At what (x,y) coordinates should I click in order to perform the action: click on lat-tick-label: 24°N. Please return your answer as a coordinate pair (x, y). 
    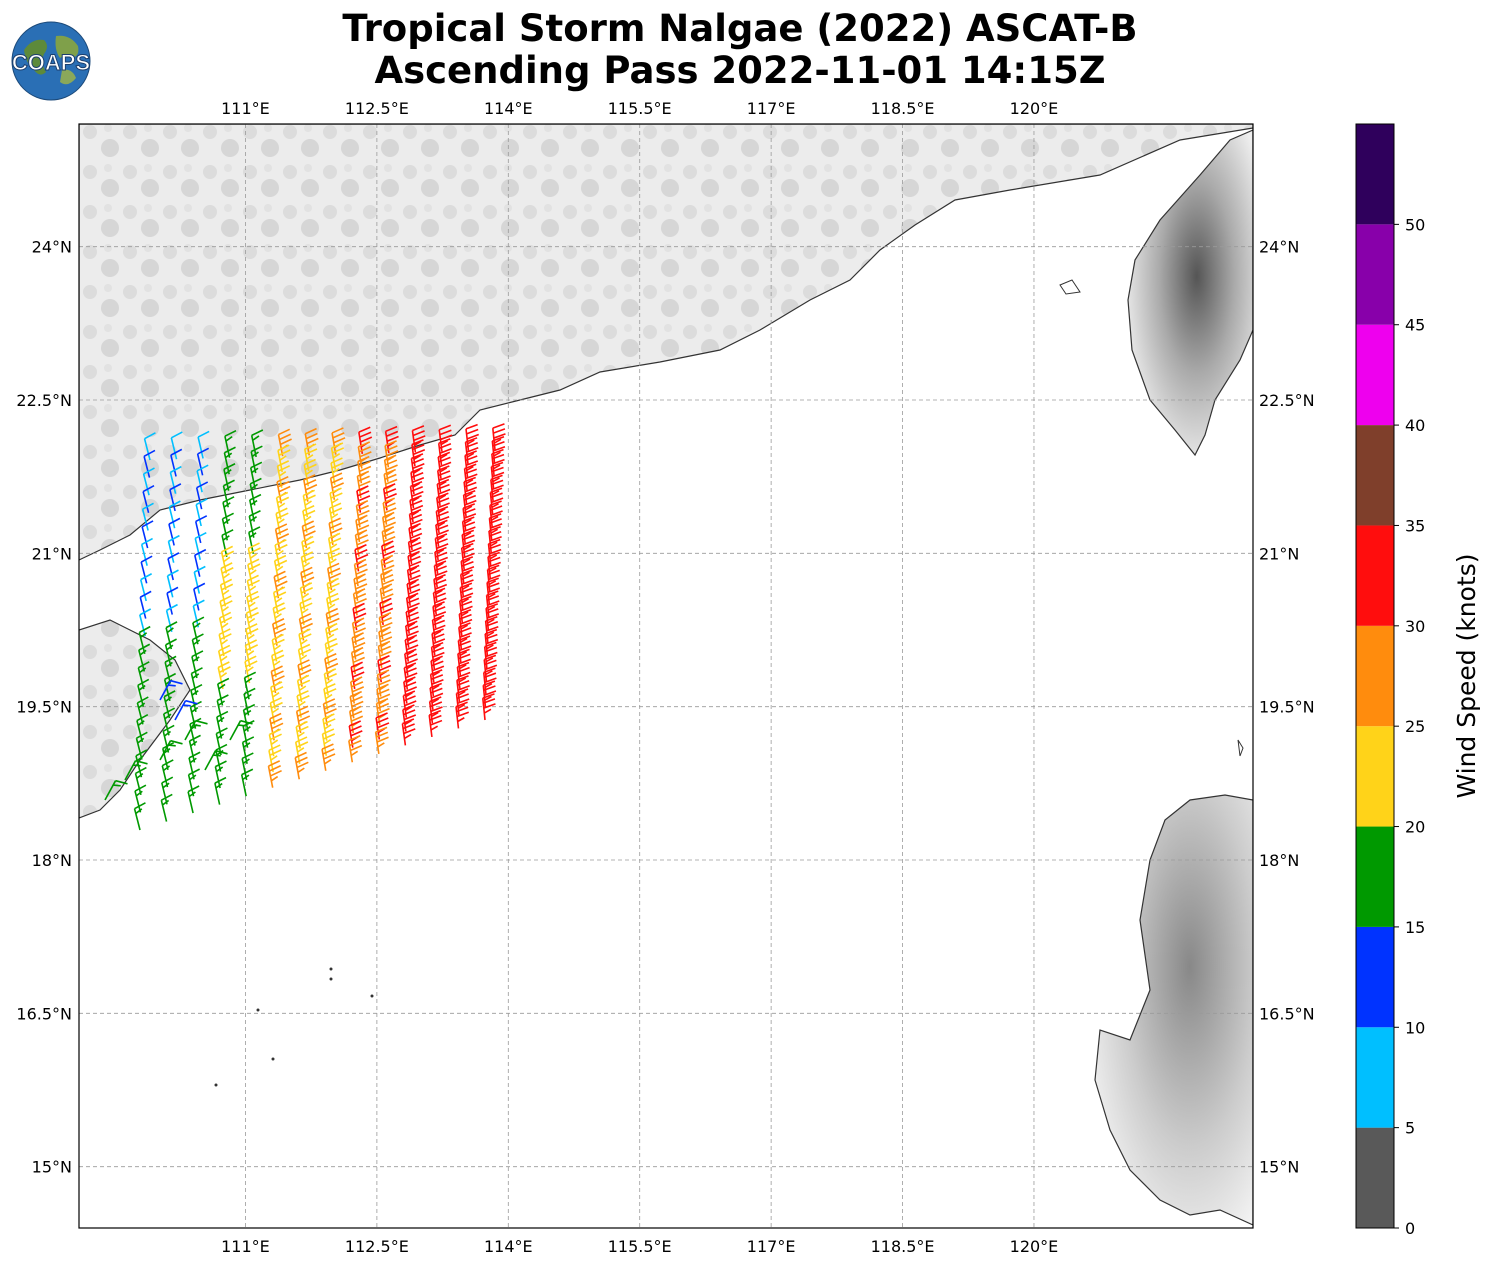
    Looking at the image, I should click on (1279, 247).